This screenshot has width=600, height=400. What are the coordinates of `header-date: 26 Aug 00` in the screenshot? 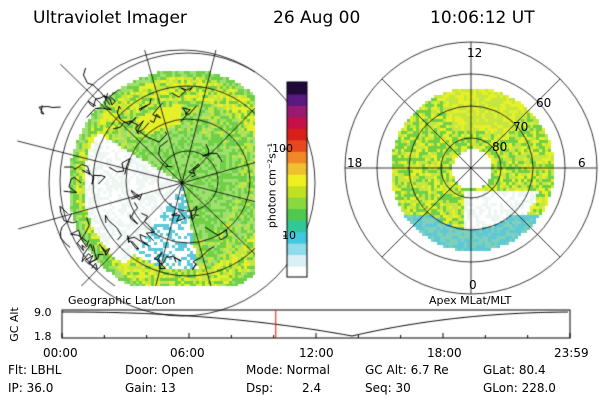 It's located at (317, 18).